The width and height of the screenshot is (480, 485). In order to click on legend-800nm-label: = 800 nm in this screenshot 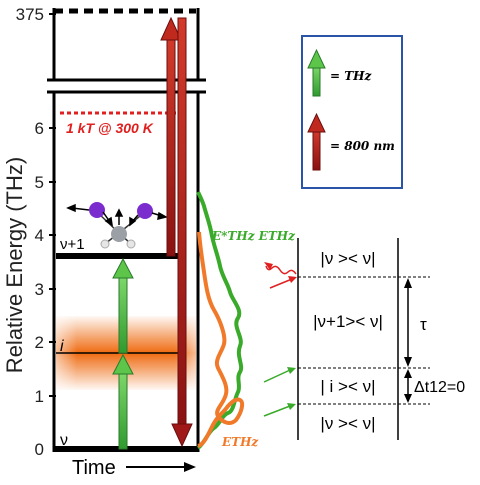, I will do `click(362, 146)`.